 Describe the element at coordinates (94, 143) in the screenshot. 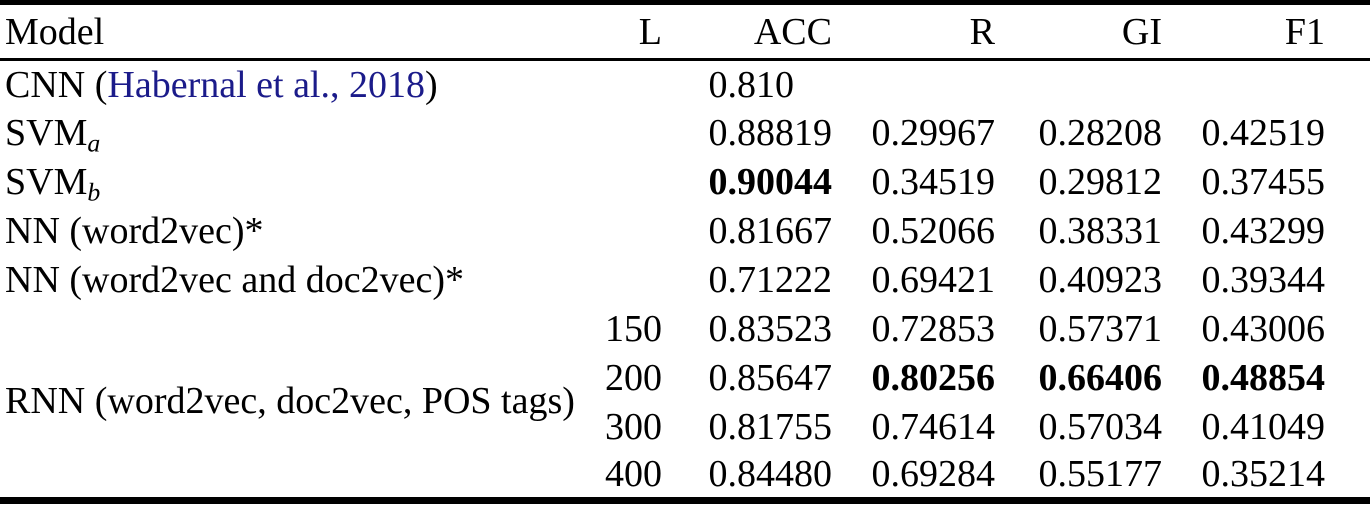

I see `model-subscript: a` at that location.